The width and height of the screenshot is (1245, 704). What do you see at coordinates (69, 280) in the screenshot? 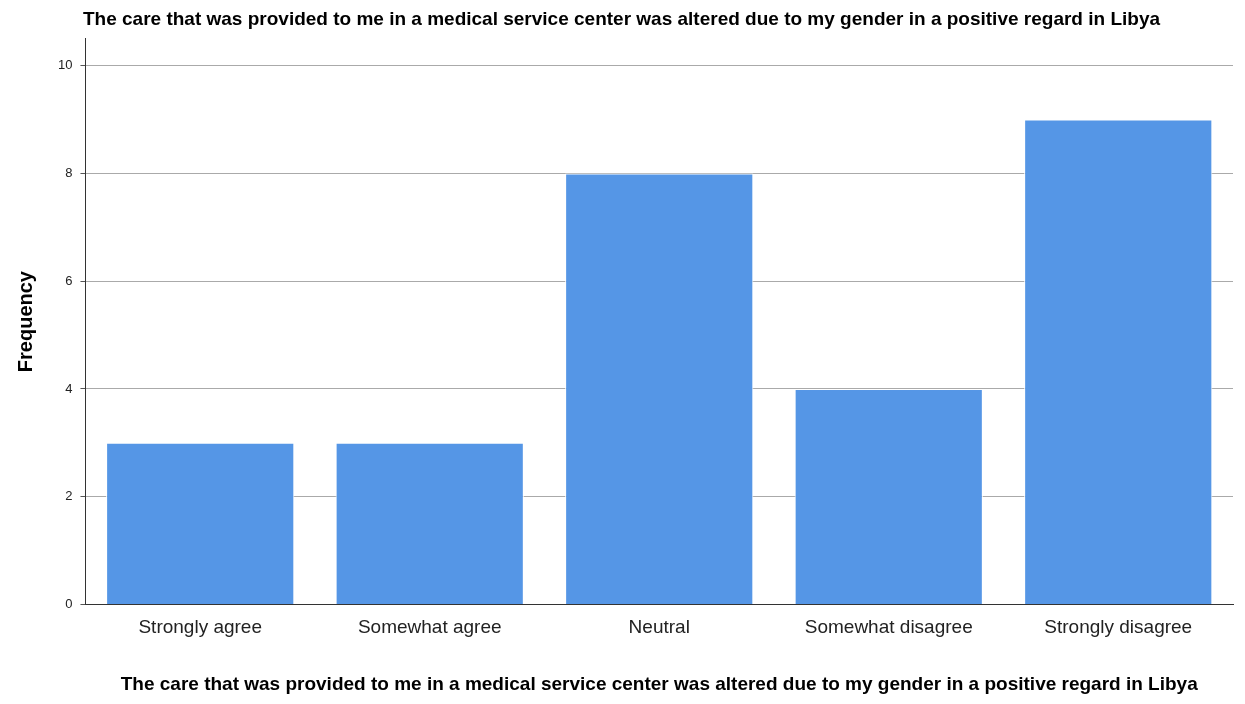
I see `y-tick-label: 6` at bounding box center [69, 280].